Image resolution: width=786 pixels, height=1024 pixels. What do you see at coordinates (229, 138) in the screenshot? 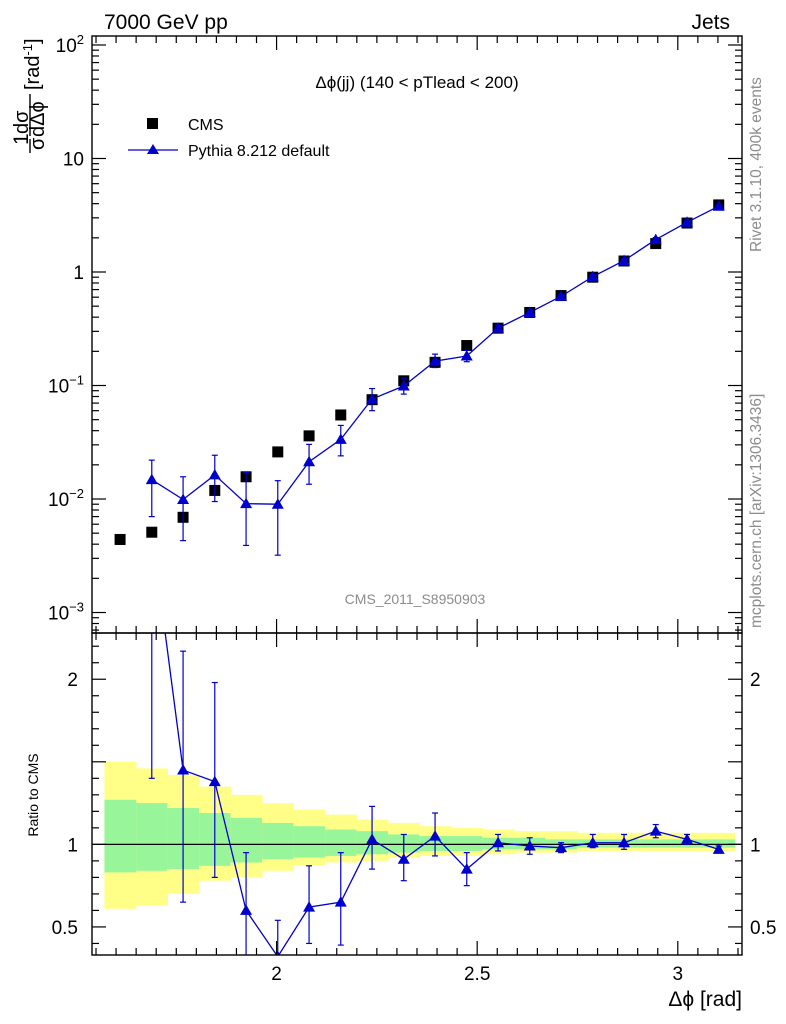
I see `legend: CMS Pythia 8.212 default` at bounding box center [229, 138].